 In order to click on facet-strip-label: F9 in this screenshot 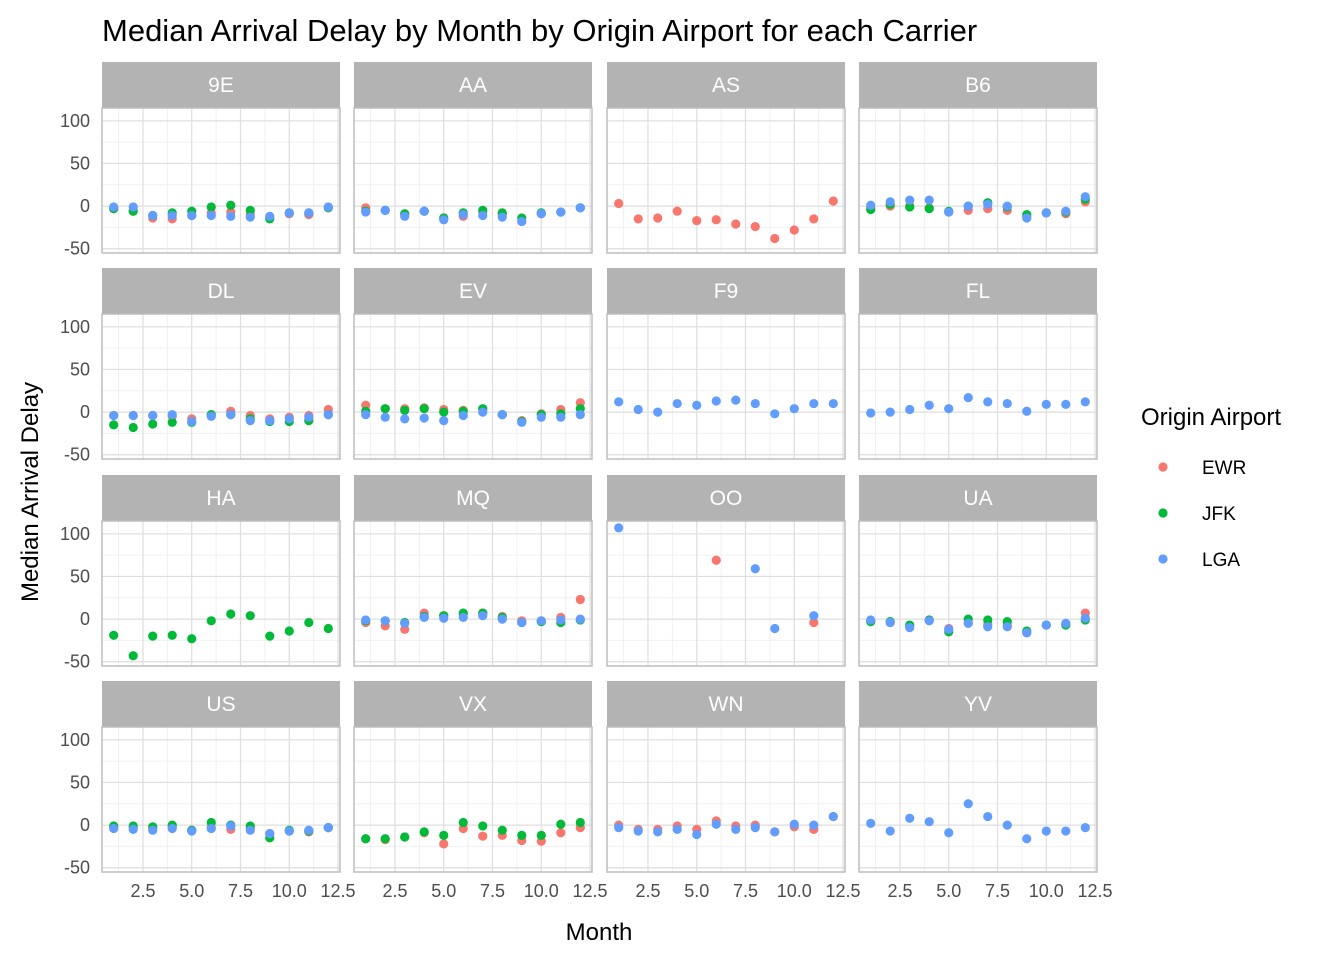, I will do `click(726, 291)`.